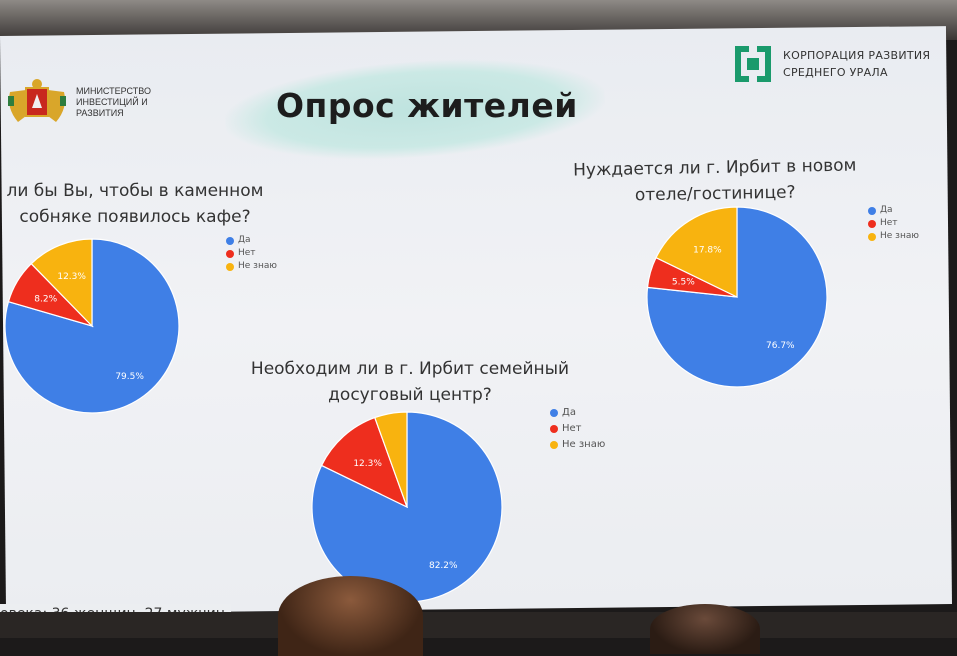  What do you see at coordinates (135, 217) in the screenshot?
I see `chart-1-title-line-2: собняке появилось кафе?` at bounding box center [135, 217].